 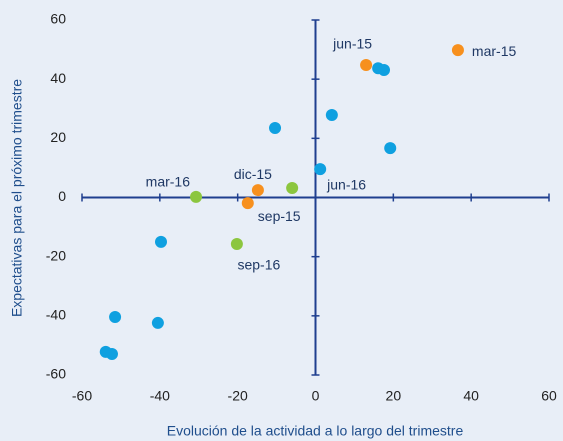 What do you see at coordinates (160, 396) in the screenshot?
I see `x-tick-label: -40` at bounding box center [160, 396].